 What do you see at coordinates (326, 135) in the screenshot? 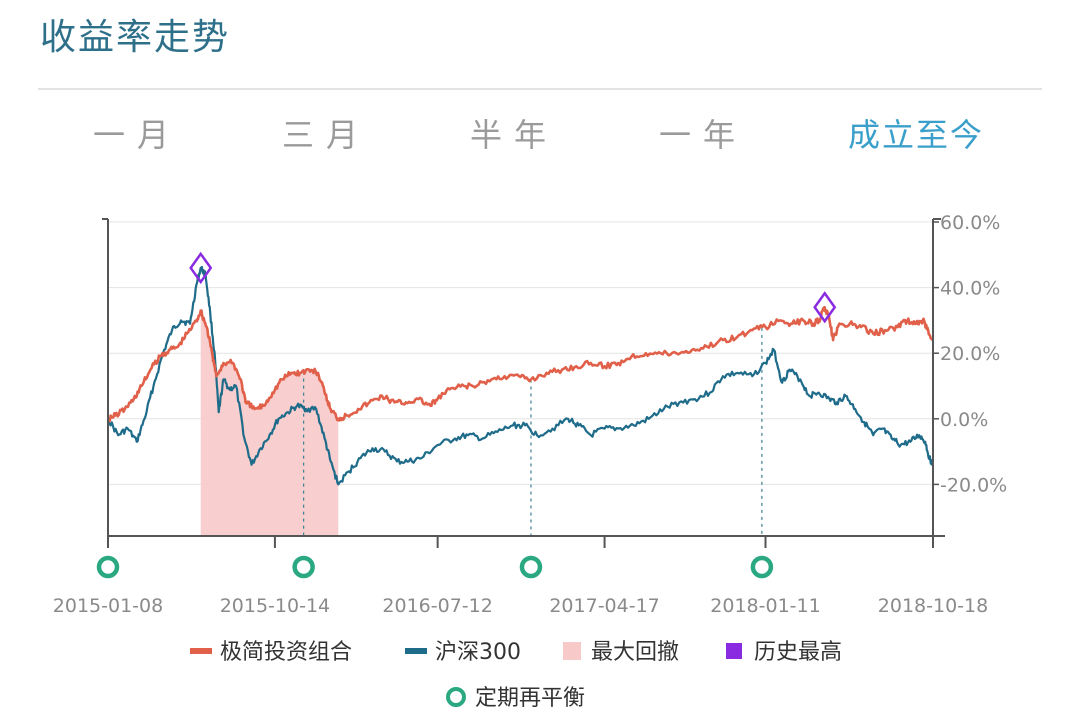
I see `tab-three-months: 三月` at bounding box center [326, 135].